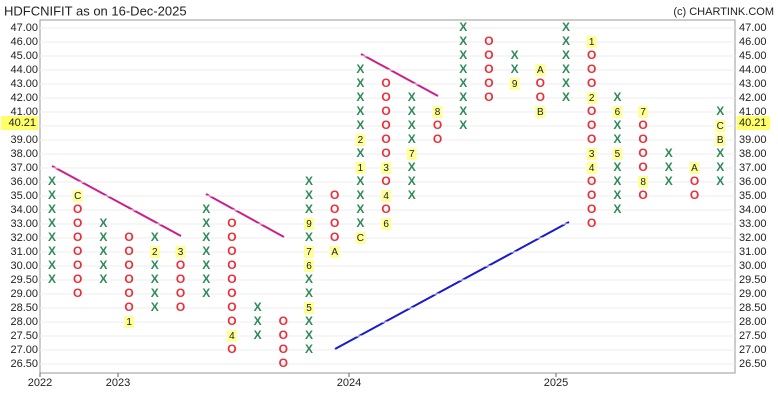 This screenshot has height=405, width=778. I want to click on y-tick-label: 39.00, so click(24, 140).